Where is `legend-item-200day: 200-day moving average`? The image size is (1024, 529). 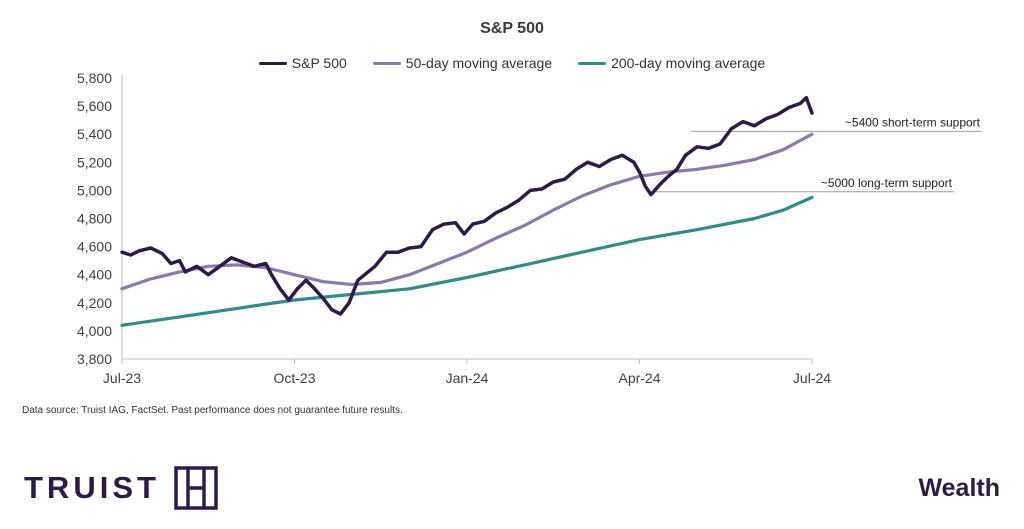
legend-item-200day: 200-day moving average is located at coordinates (671, 63).